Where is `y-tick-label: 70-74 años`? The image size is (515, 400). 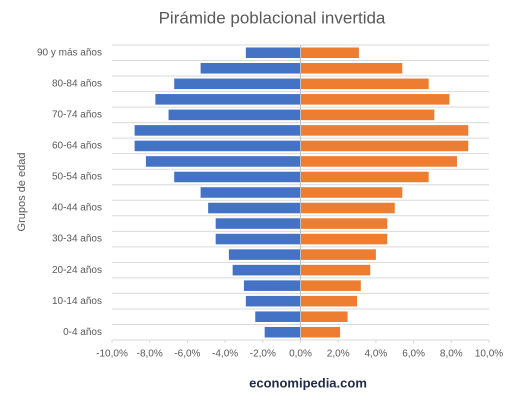
y-tick-label: 70-74 años is located at coordinates (77, 115).